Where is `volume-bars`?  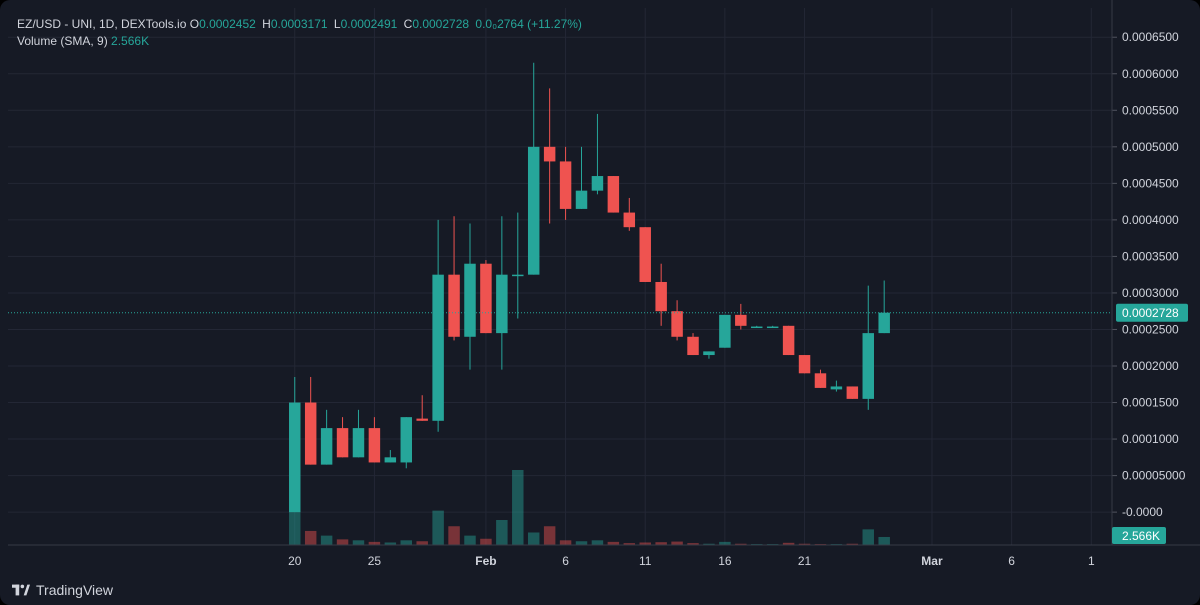 volume-bars is located at coordinates (589, 507).